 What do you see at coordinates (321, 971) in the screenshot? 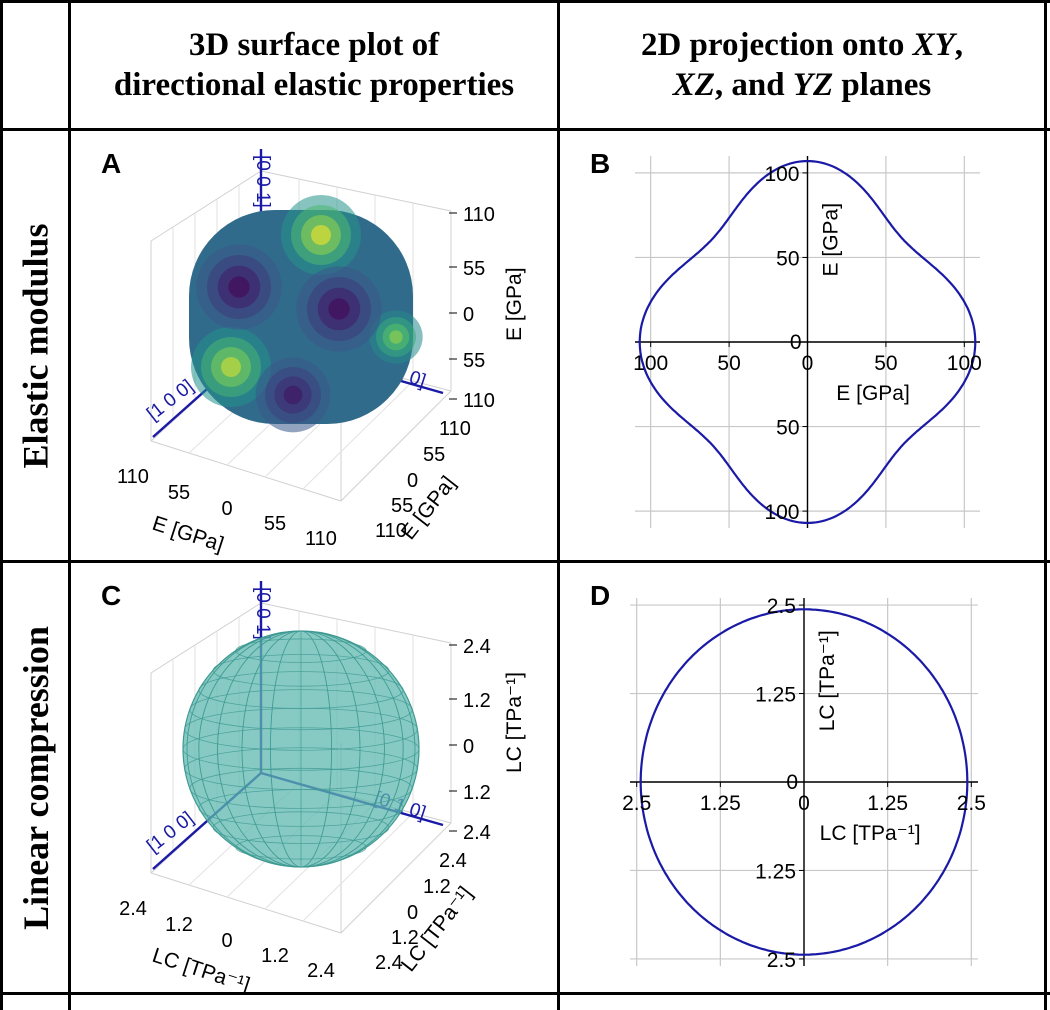
I see `x-tick-label: 2.4` at bounding box center [321, 971].